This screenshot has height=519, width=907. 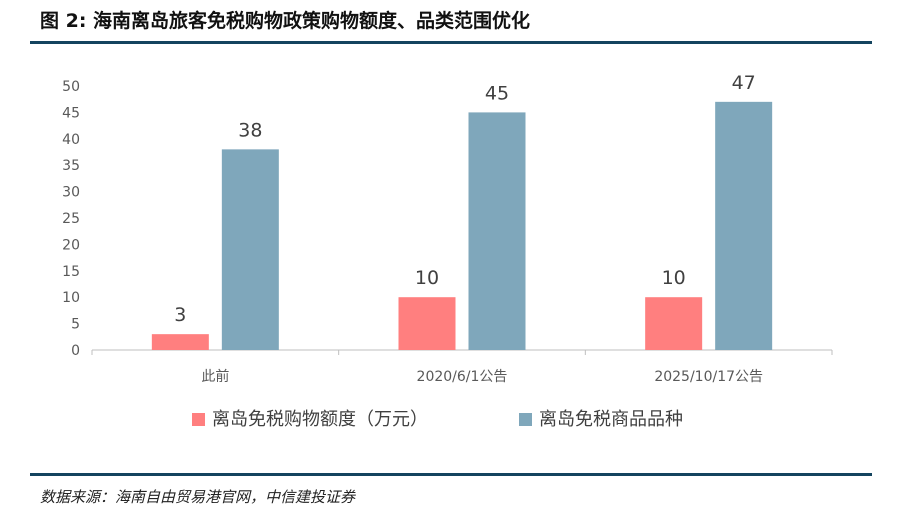 I want to click on y-tick-label: 25, so click(x=71, y=219).